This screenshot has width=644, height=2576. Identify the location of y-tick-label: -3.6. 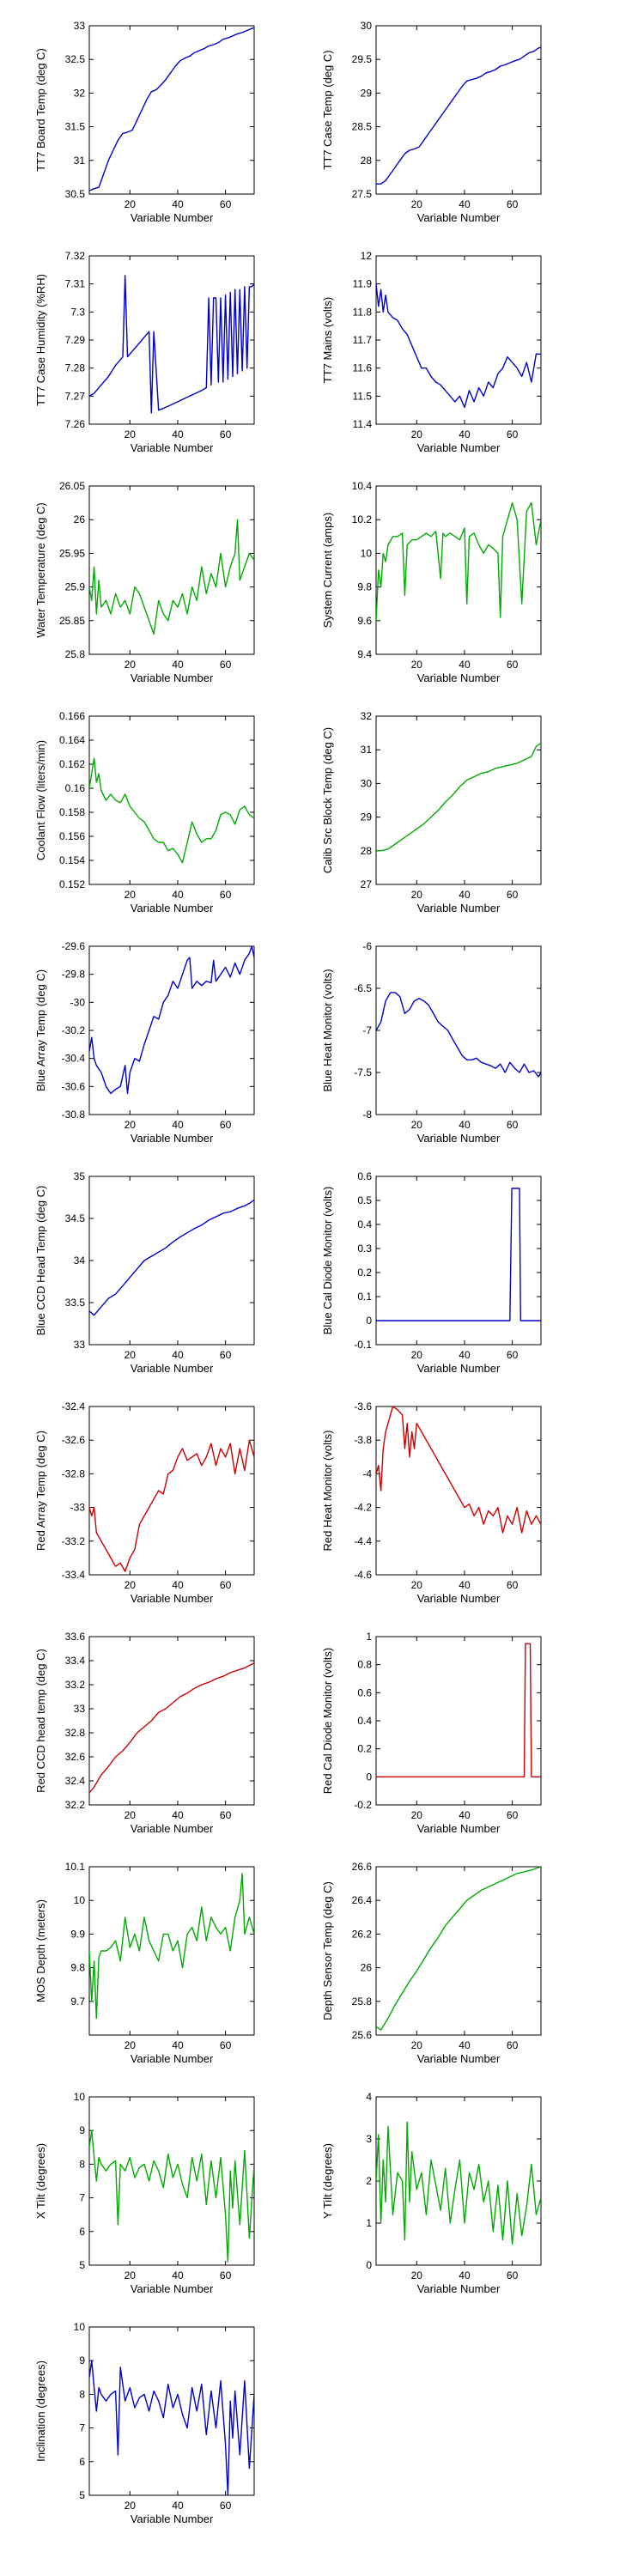
(363, 1407).